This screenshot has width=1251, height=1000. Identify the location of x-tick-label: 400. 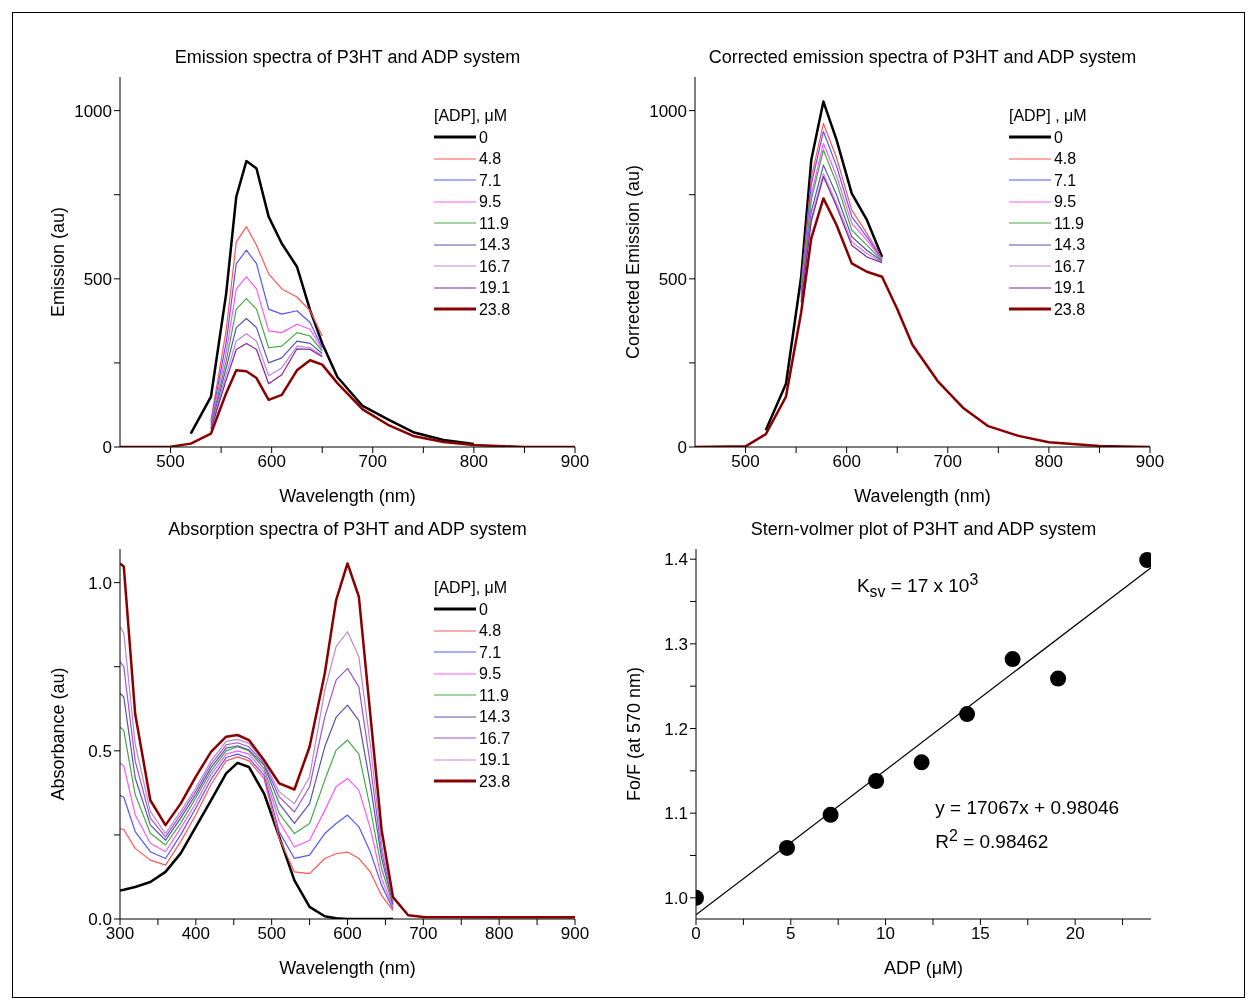
(196, 934).